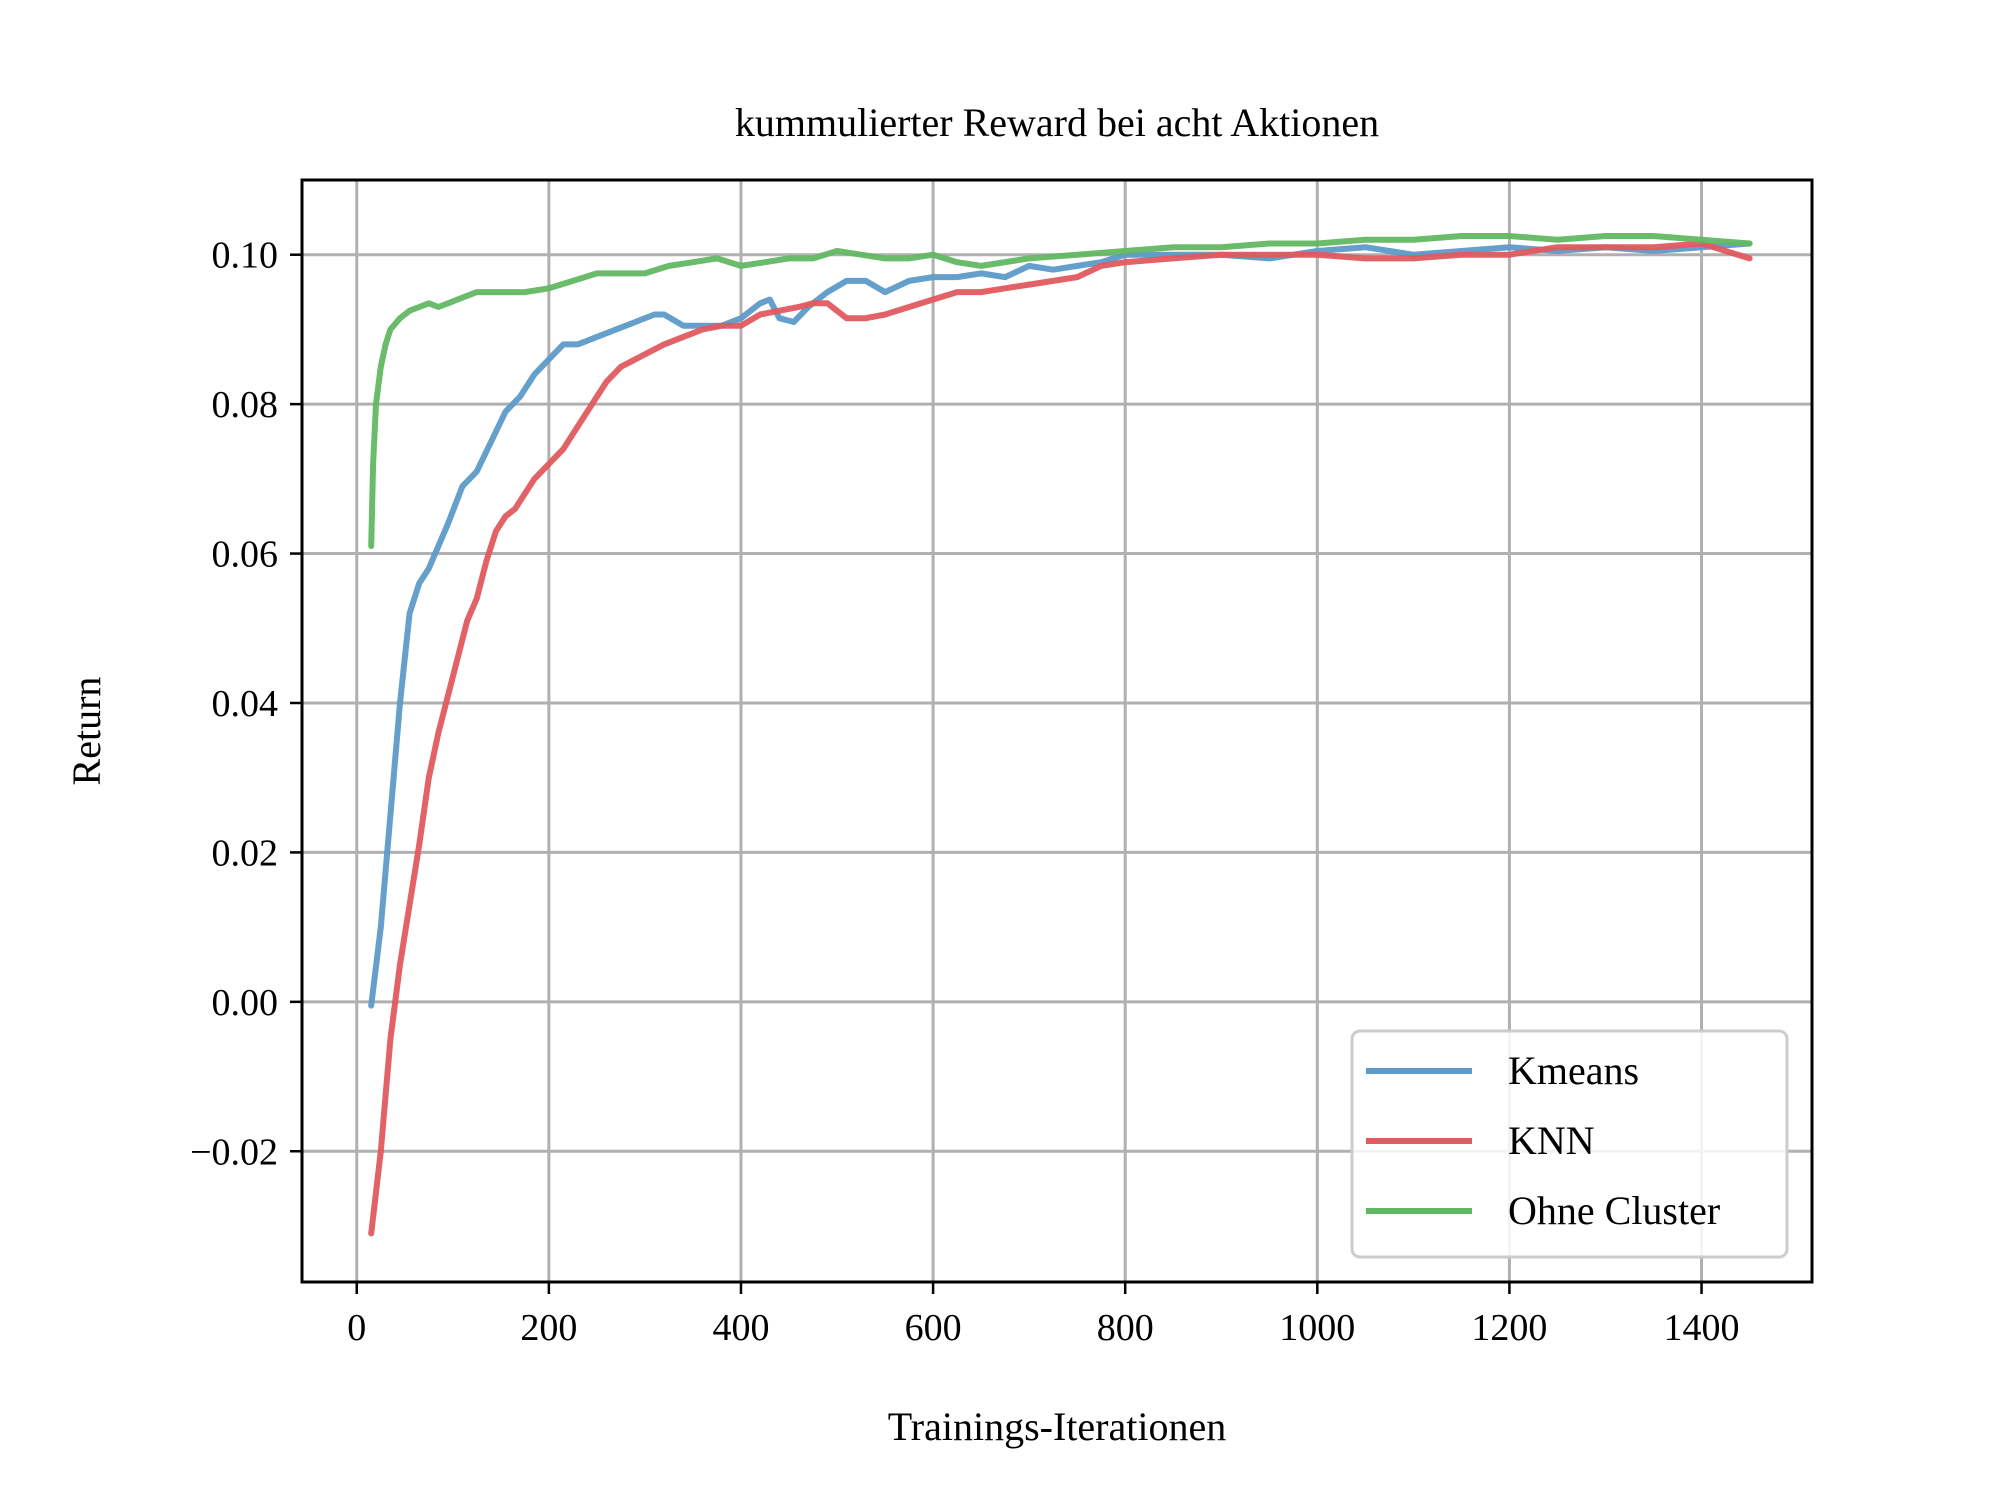  I want to click on y-tick-label: 0.04, so click(245, 704).